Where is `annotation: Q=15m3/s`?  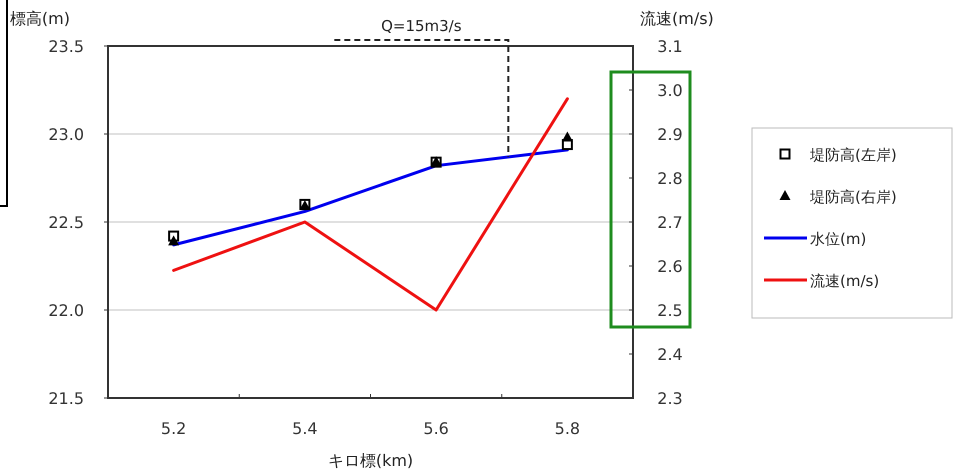
annotation: Q=15m3/s is located at coordinates (421, 26).